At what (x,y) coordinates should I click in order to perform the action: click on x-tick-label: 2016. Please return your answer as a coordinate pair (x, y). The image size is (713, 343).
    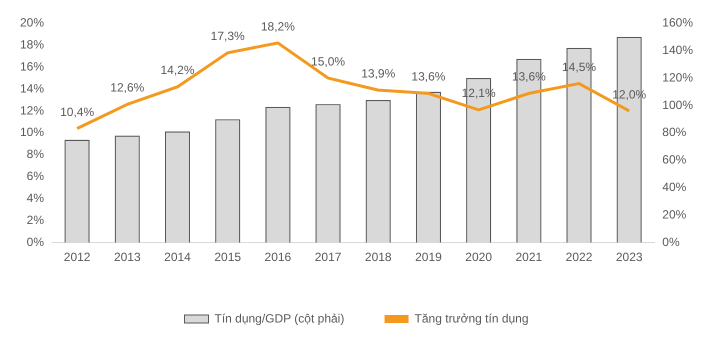
    Looking at the image, I should click on (278, 257).